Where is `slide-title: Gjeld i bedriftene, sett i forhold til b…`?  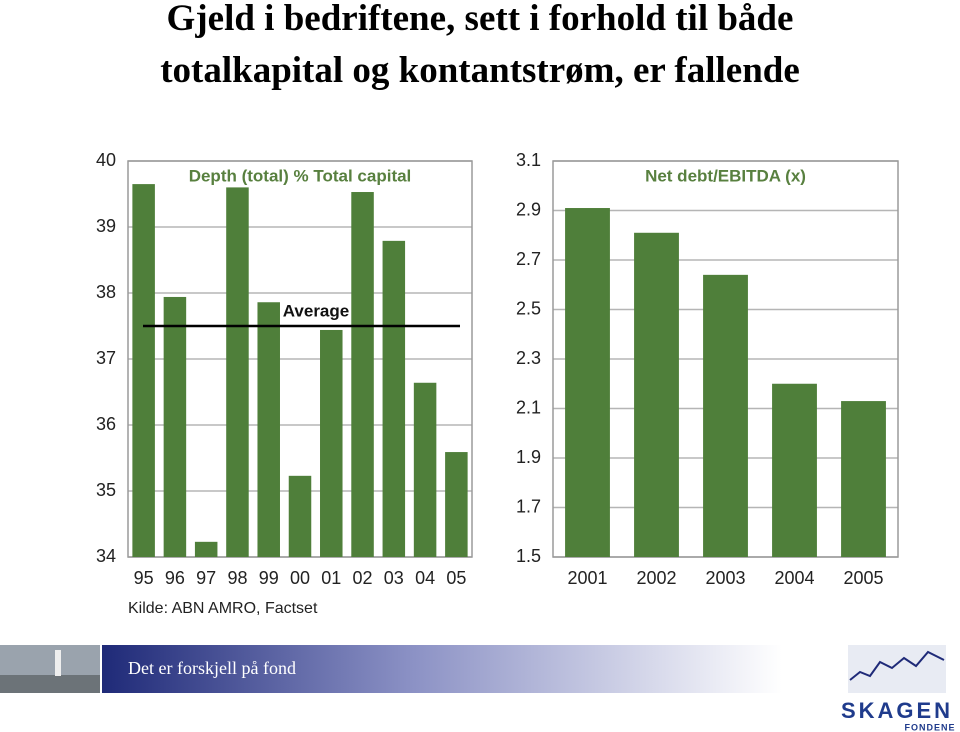 slide-title: Gjeld i bedriftene, sett i forhold til b… is located at coordinates (480, 19).